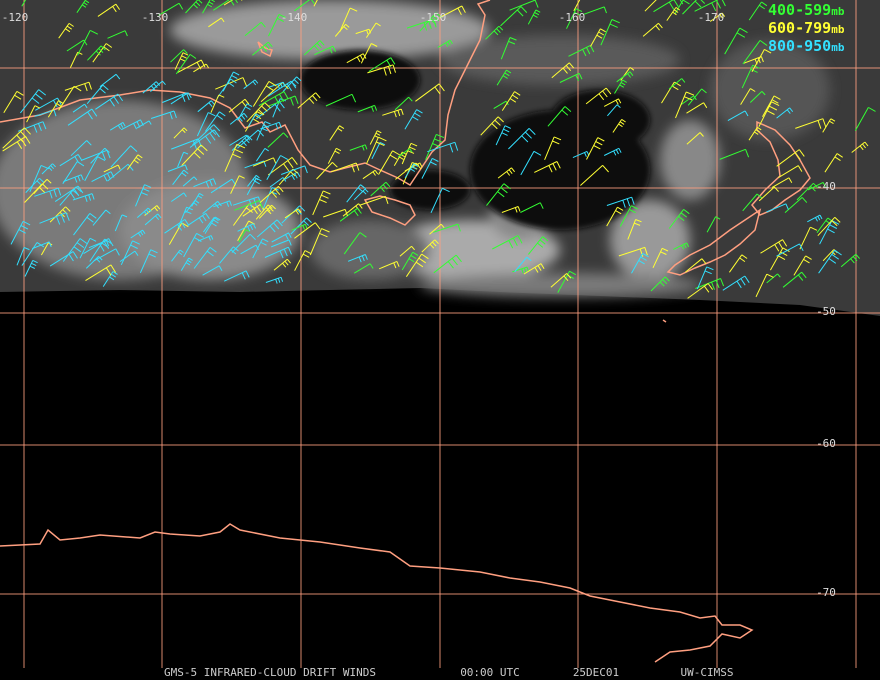 The height and width of the screenshot is (680, 880). Describe the element at coordinates (838, 29) in the screenshot. I see `legend-unit: mb` at that location.